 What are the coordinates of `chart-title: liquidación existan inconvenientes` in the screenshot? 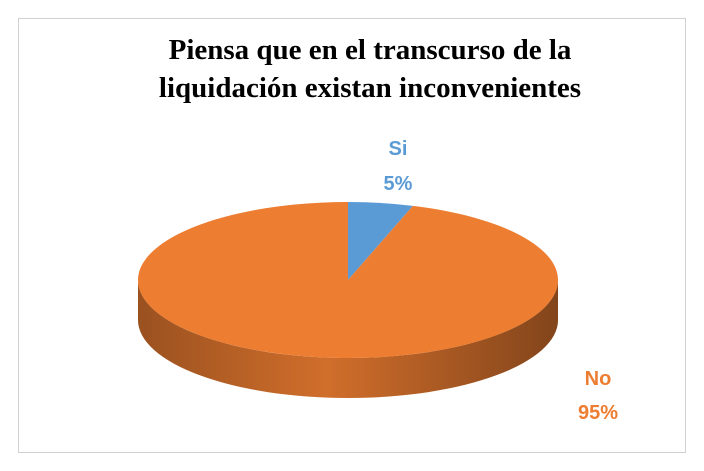 It's located at (370, 88).